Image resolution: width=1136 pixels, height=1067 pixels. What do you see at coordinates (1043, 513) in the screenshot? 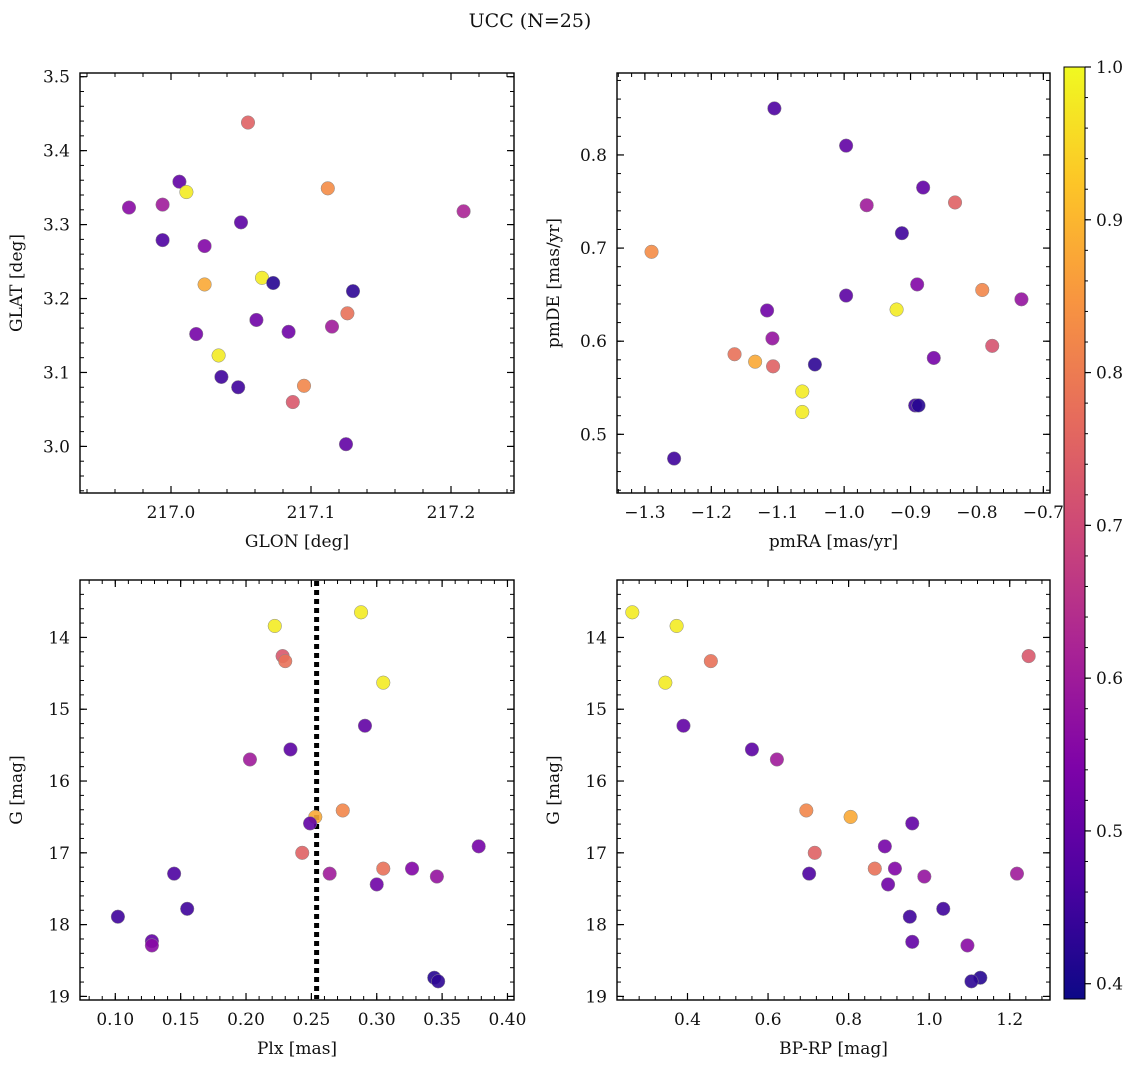
I see `x-tick-label: −0.7` at bounding box center [1043, 513].